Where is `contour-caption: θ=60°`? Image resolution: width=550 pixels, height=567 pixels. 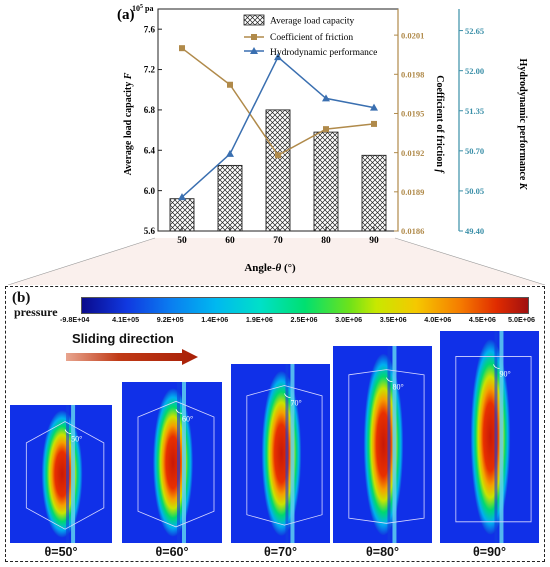
contour-caption: θ=60° is located at coordinates (172, 552).